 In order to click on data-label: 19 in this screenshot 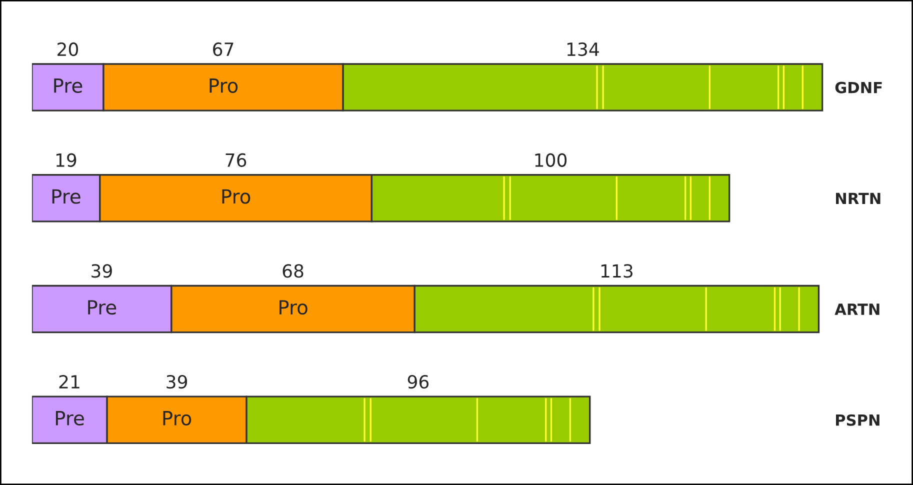, I will do `click(66, 160)`.